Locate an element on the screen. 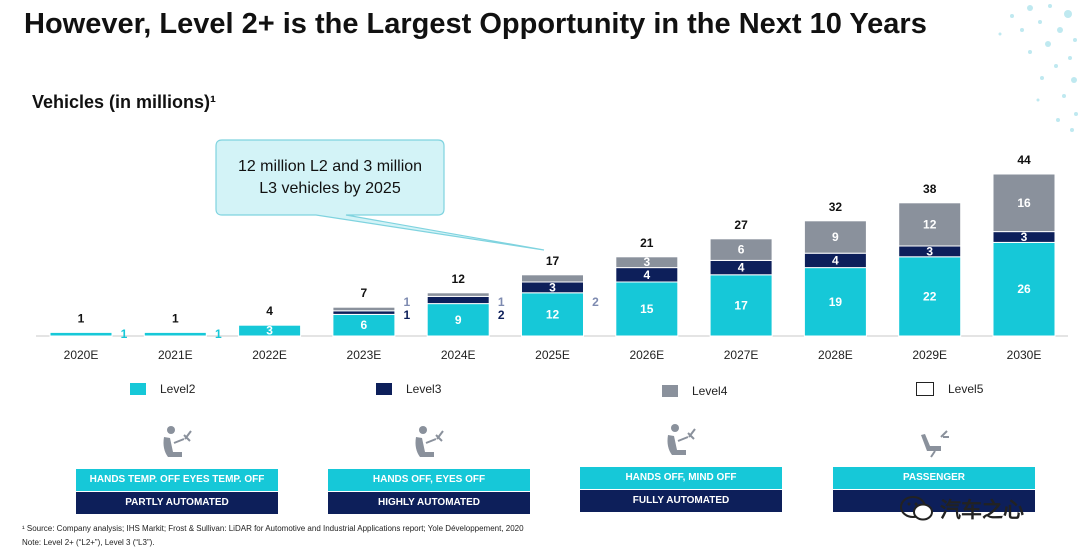  x-tick-label: 2024E is located at coordinates (458, 355).